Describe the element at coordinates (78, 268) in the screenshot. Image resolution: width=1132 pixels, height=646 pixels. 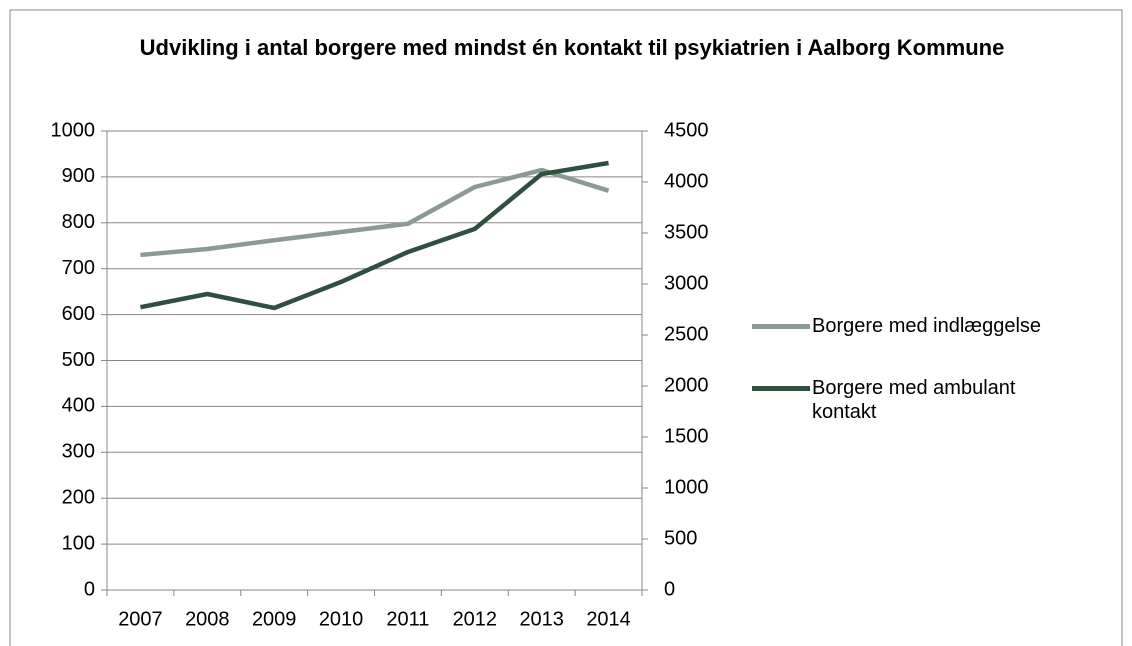
I see `y-tick-label: 700` at that location.